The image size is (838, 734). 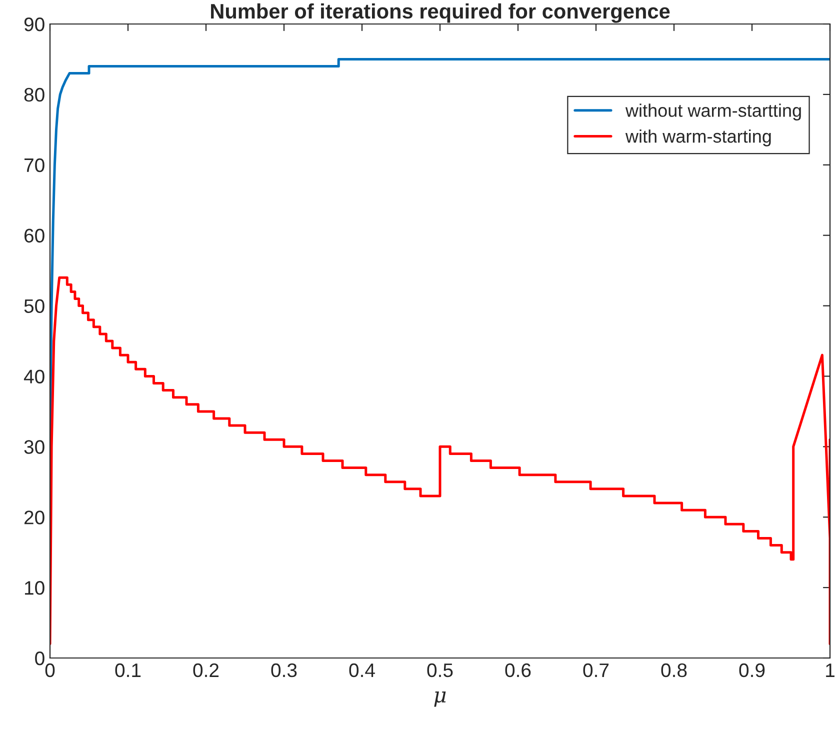 I want to click on legend-label: with warm-starting, so click(x=698, y=138).